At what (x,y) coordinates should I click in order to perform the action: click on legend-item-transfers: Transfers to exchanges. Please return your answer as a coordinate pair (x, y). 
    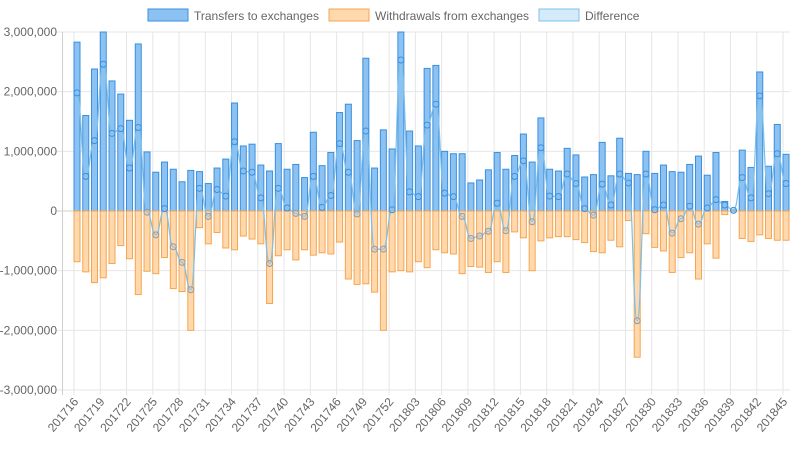
    Looking at the image, I should click on (233, 15).